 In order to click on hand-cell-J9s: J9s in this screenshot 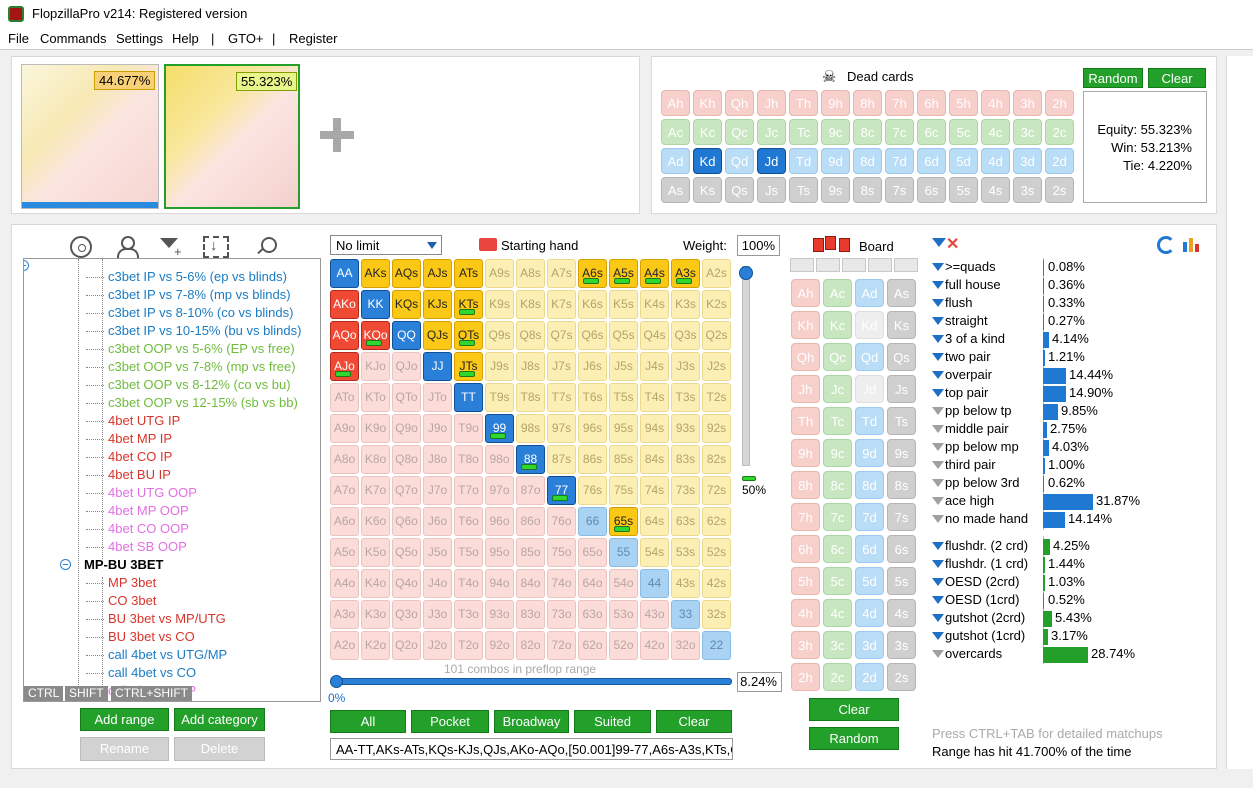, I will do `click(499, 366)`.